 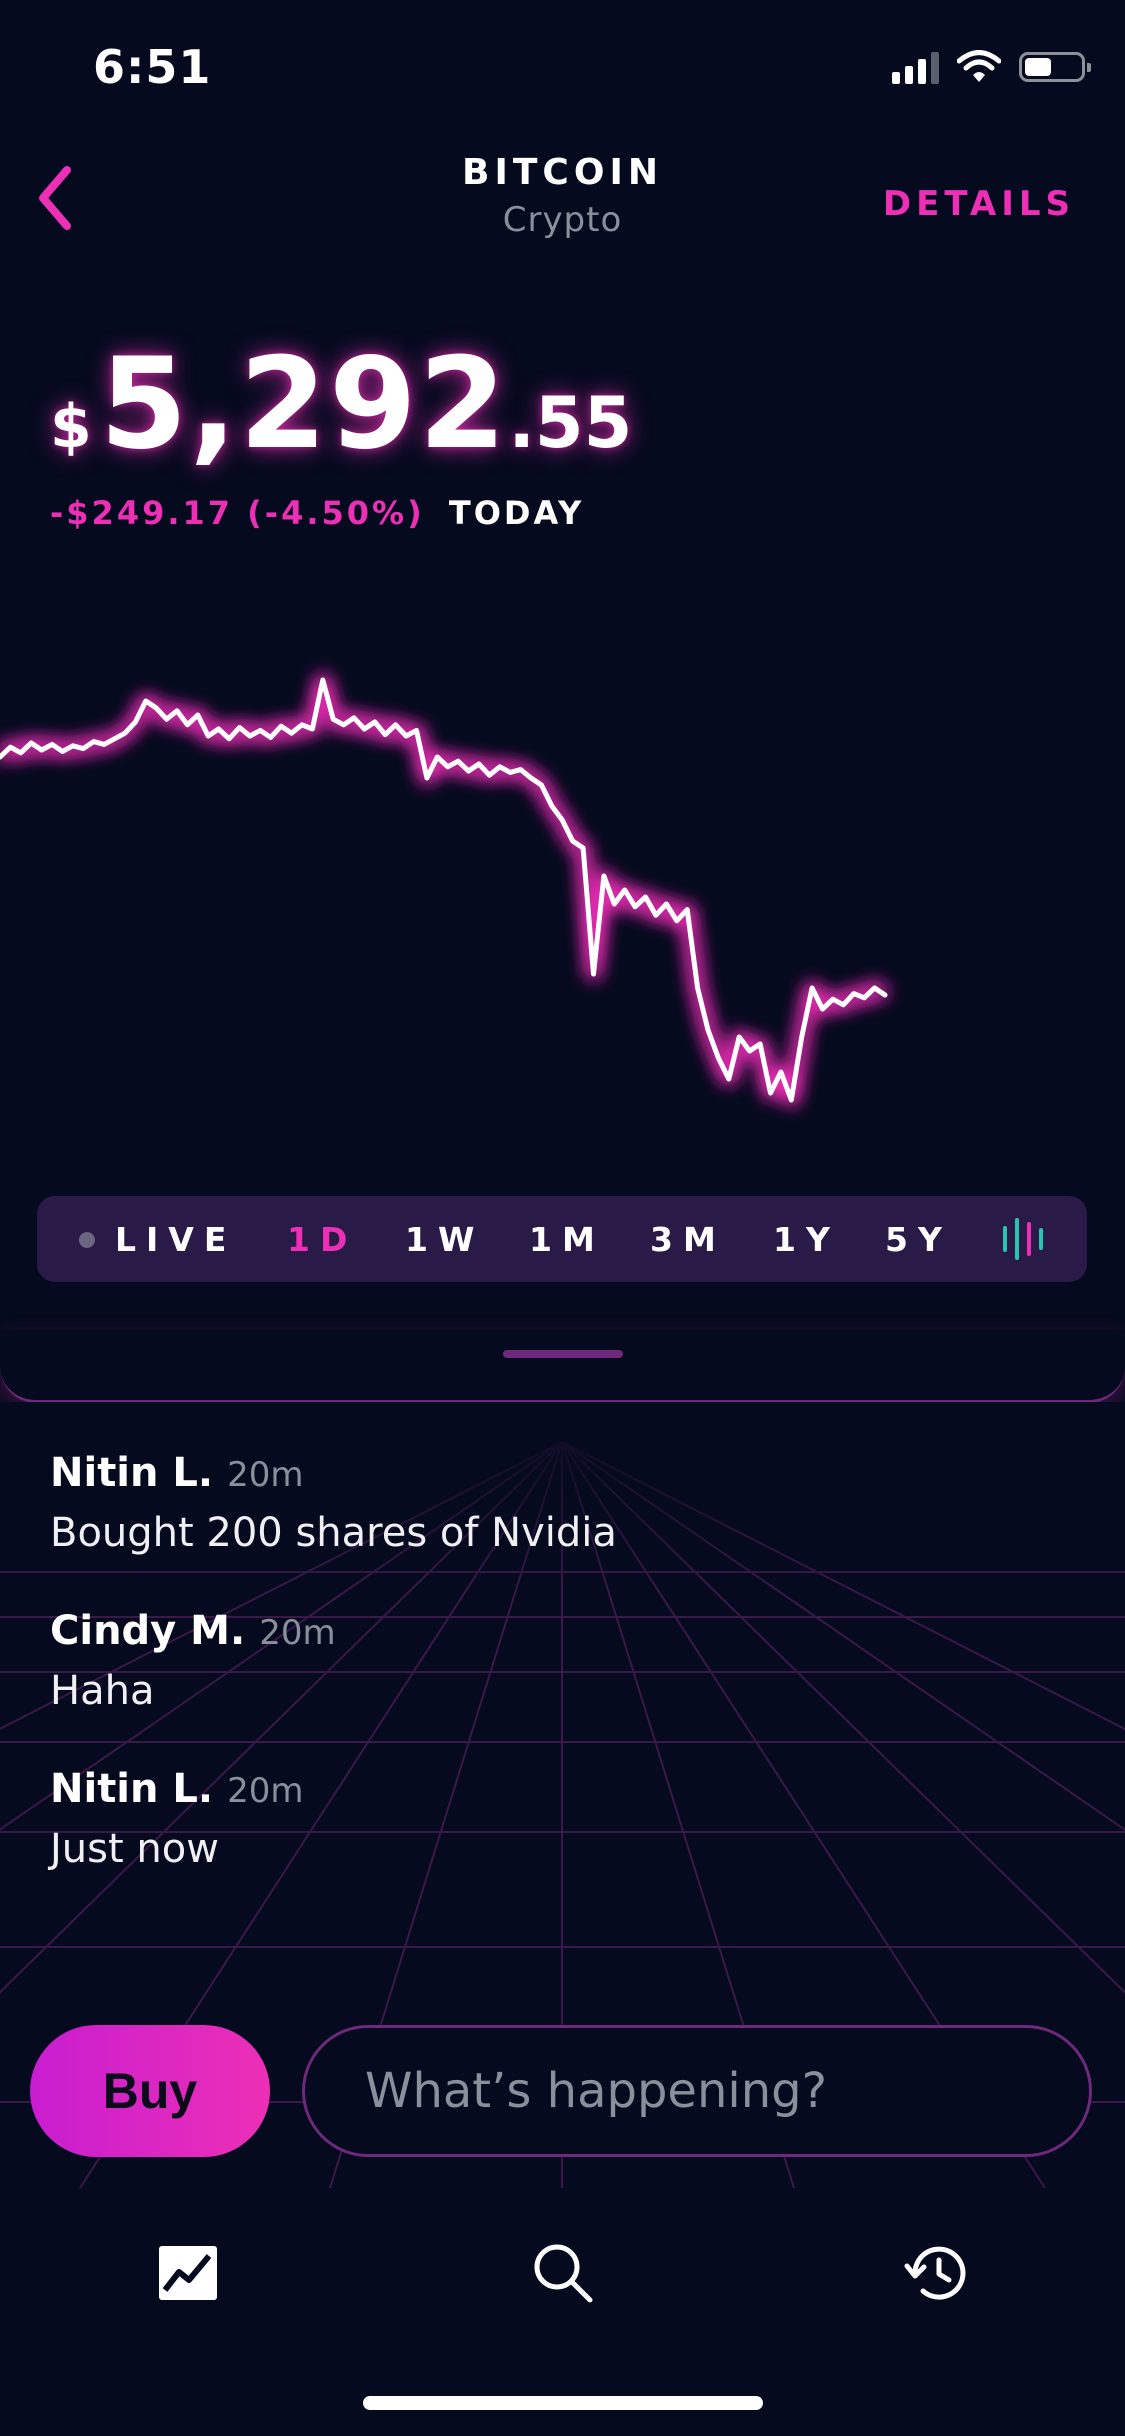 I want to click on price-currency: $, so click(x=71, y=427).